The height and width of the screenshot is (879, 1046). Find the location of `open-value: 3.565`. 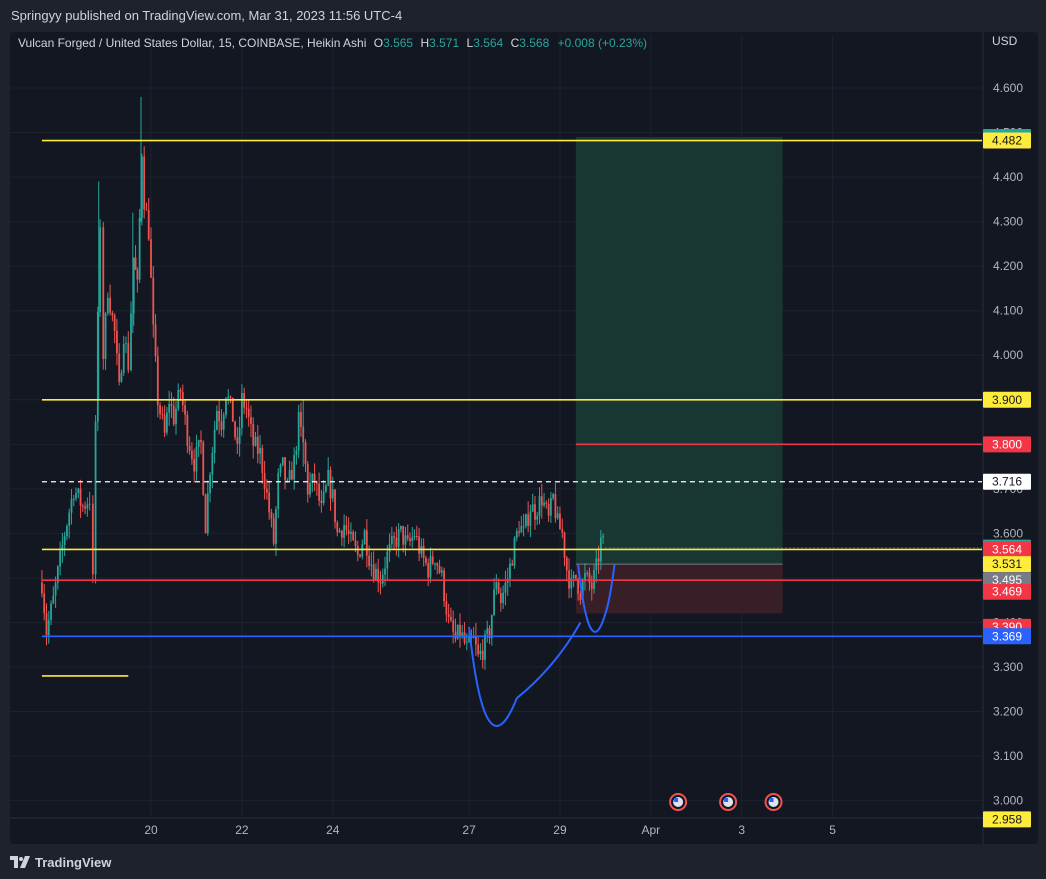

open-value: 3.565 is located at coordinates (398, 43).